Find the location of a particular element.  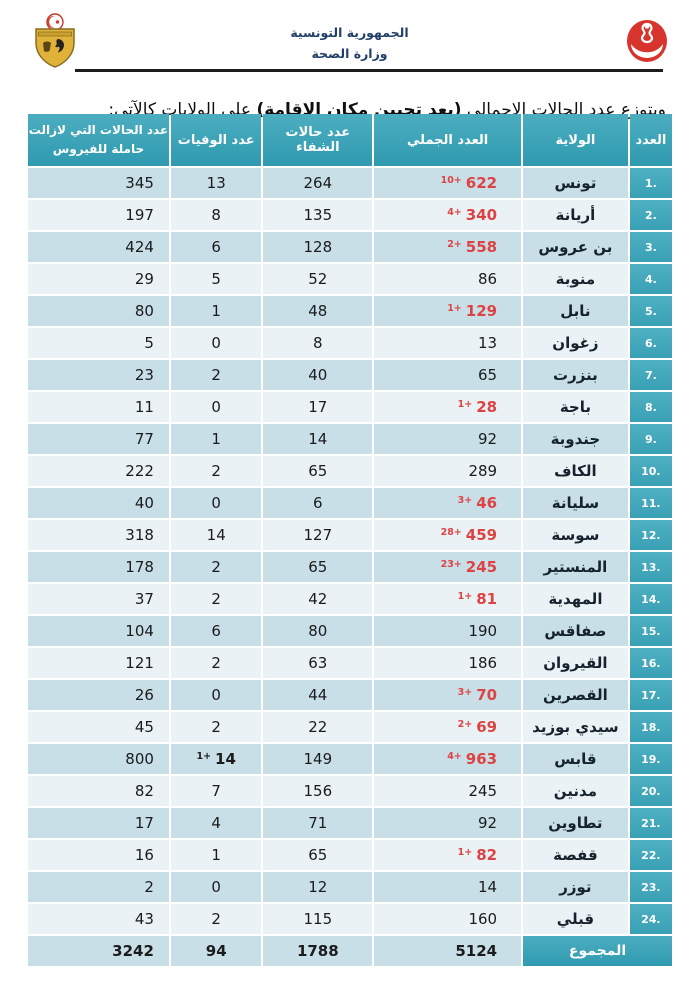

recovered-cell: 135 is located at coordinates (318, 215).